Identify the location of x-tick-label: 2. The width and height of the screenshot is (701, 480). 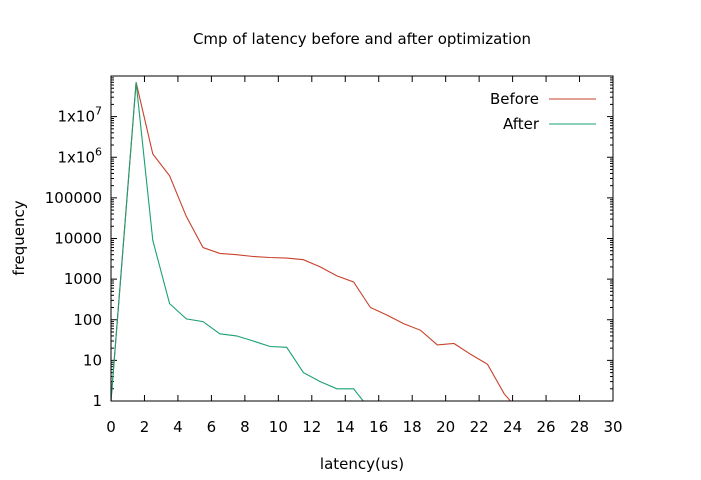
(145, 427).